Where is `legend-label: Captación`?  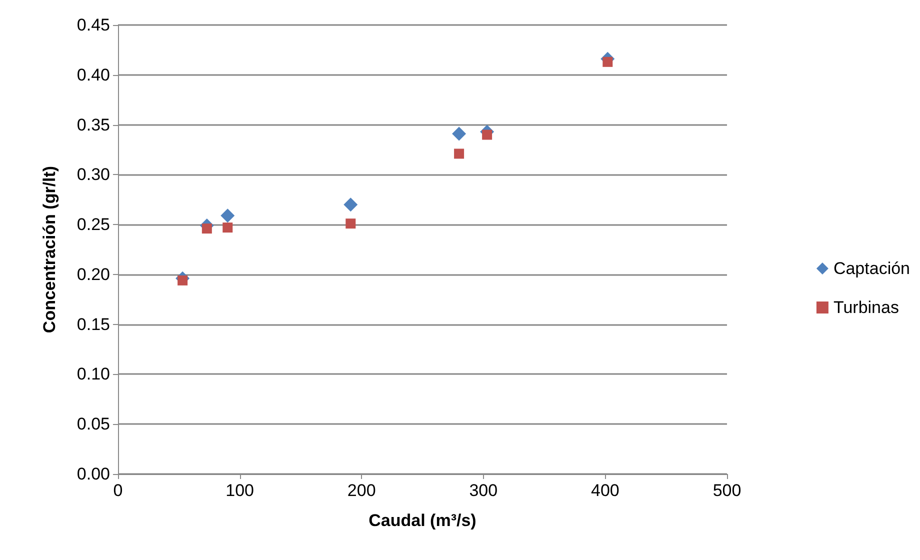 legend-label: Captación is located at coordinates (871, 268).